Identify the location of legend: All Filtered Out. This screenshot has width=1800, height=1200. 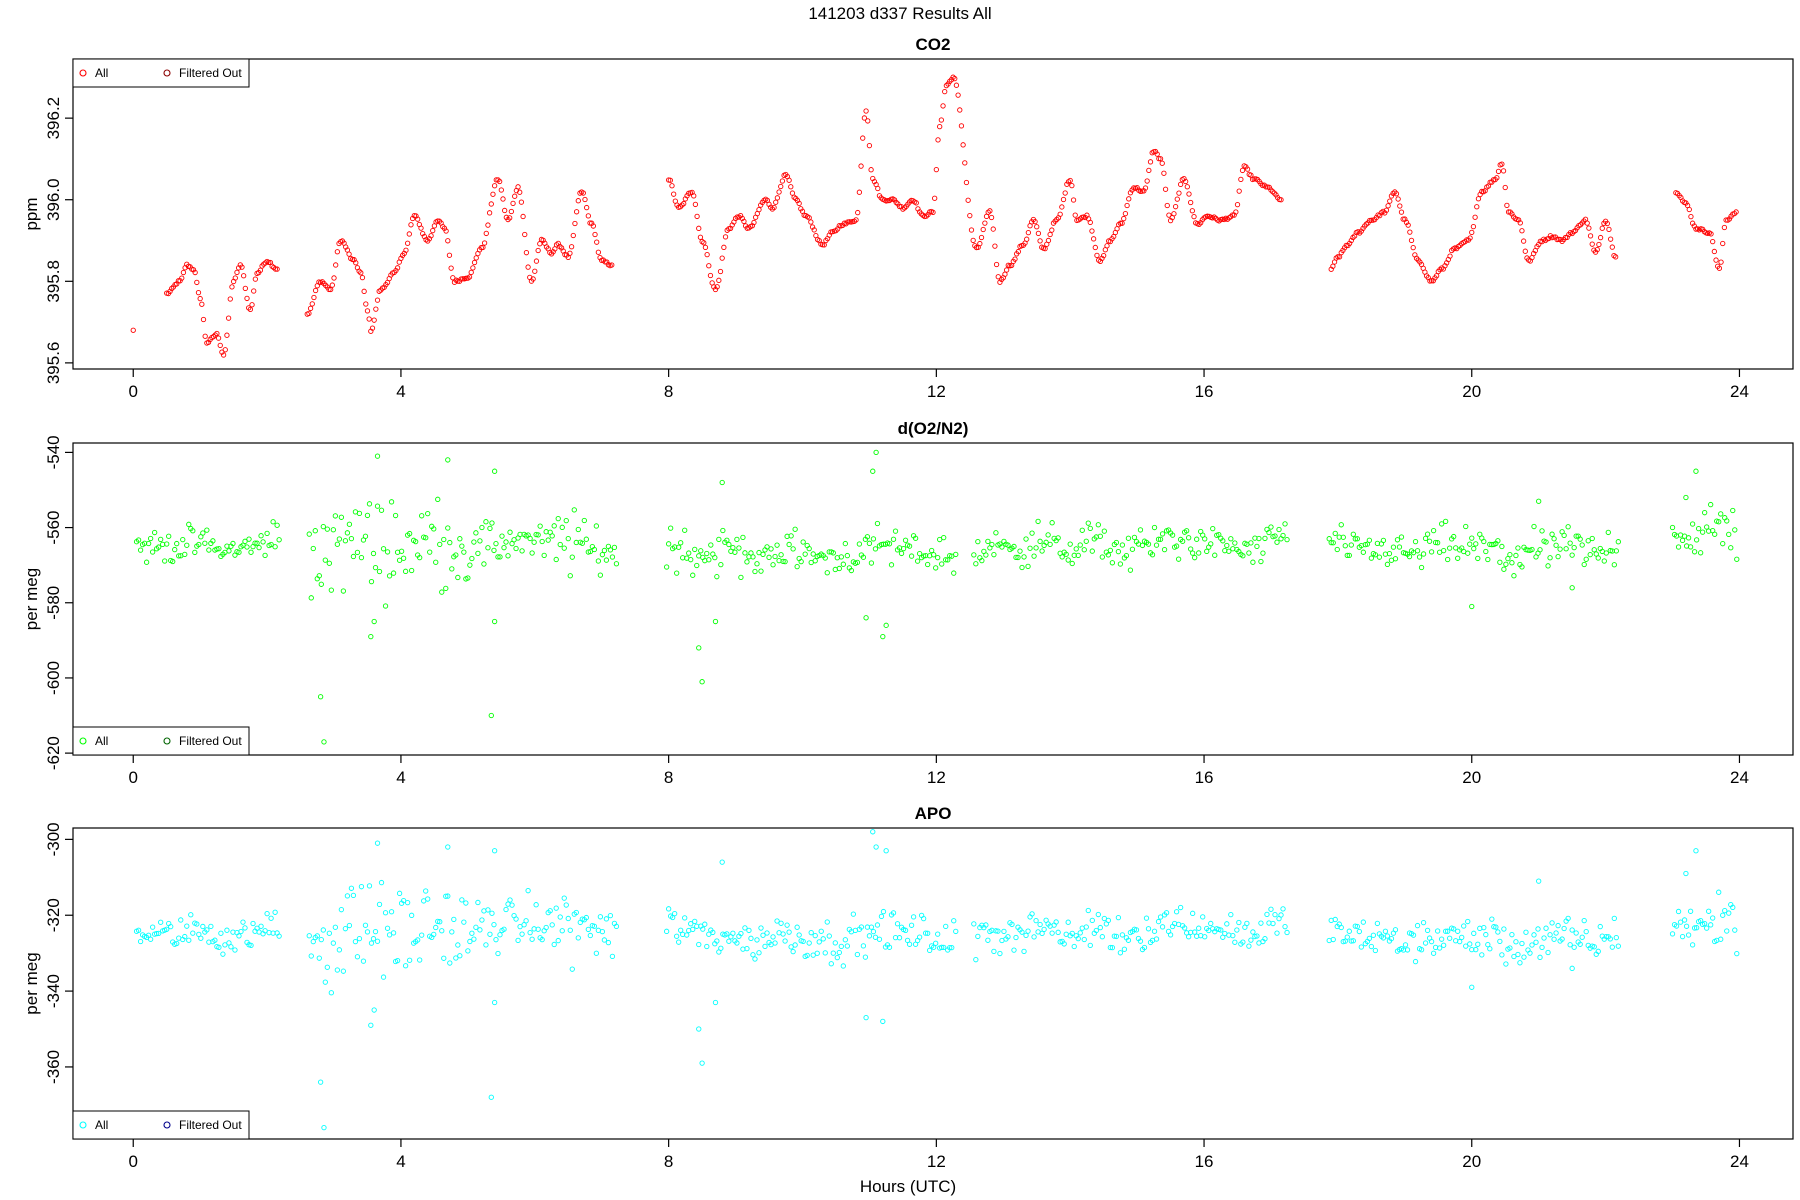
(161, 741).